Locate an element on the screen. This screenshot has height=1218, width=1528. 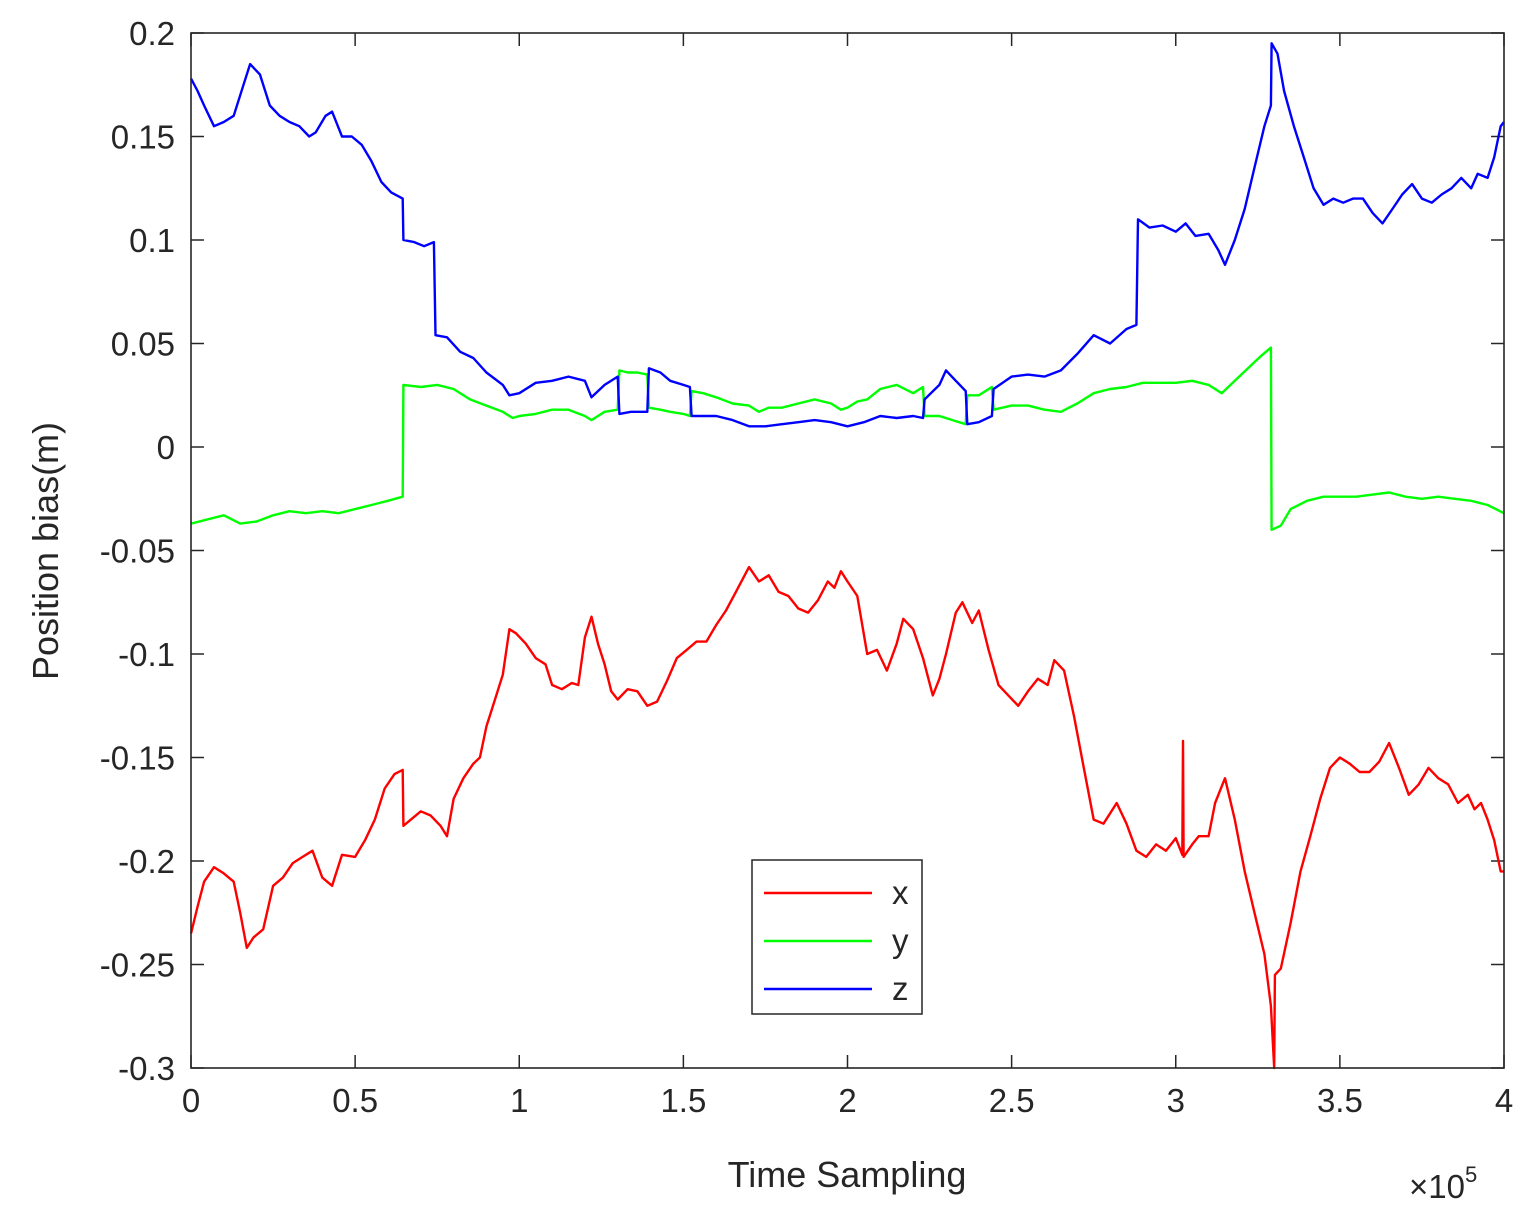
y-tick-label: -0.3 is located at coordinates (146, 1068).